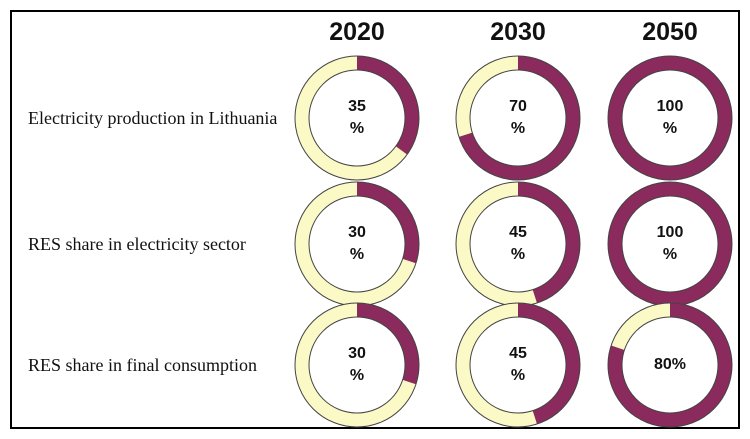 Image resolution: width=750 pixels, height=439 pixels. Describe the element at coordinates (518, 32) in the screenshot. I see `column-header: 2030` at that location.